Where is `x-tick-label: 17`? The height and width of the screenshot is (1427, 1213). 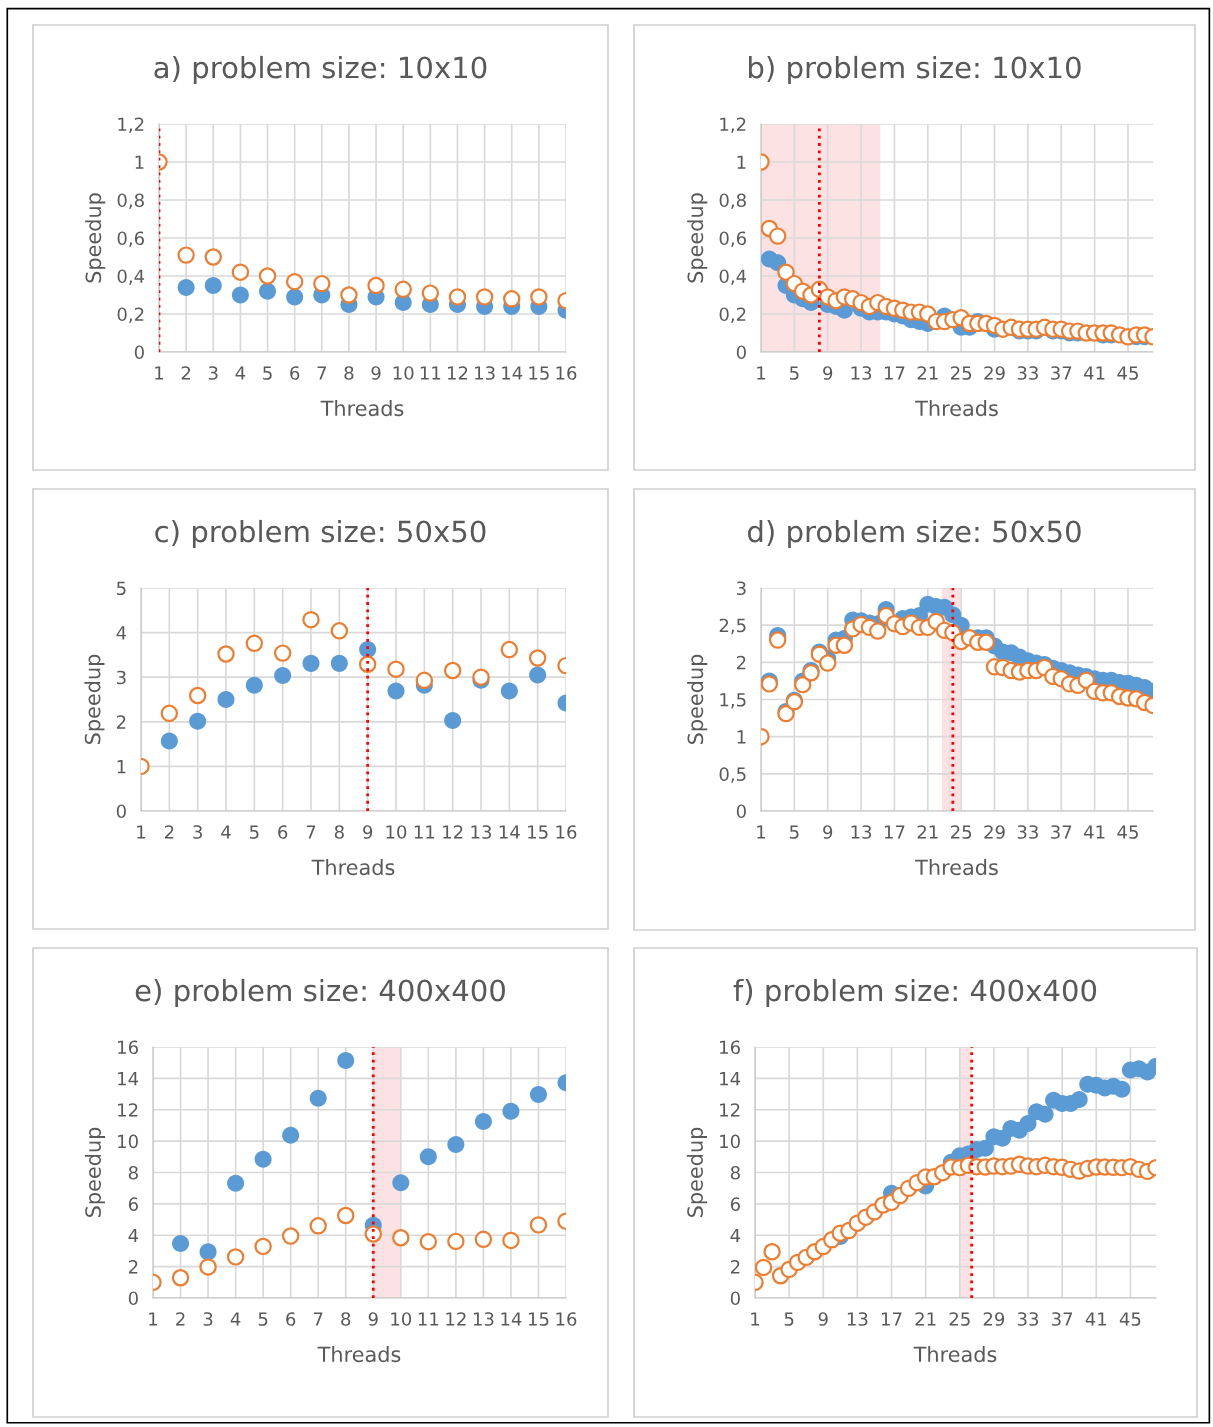 x-tick-label: 17 is located at coordinates (894, 373).